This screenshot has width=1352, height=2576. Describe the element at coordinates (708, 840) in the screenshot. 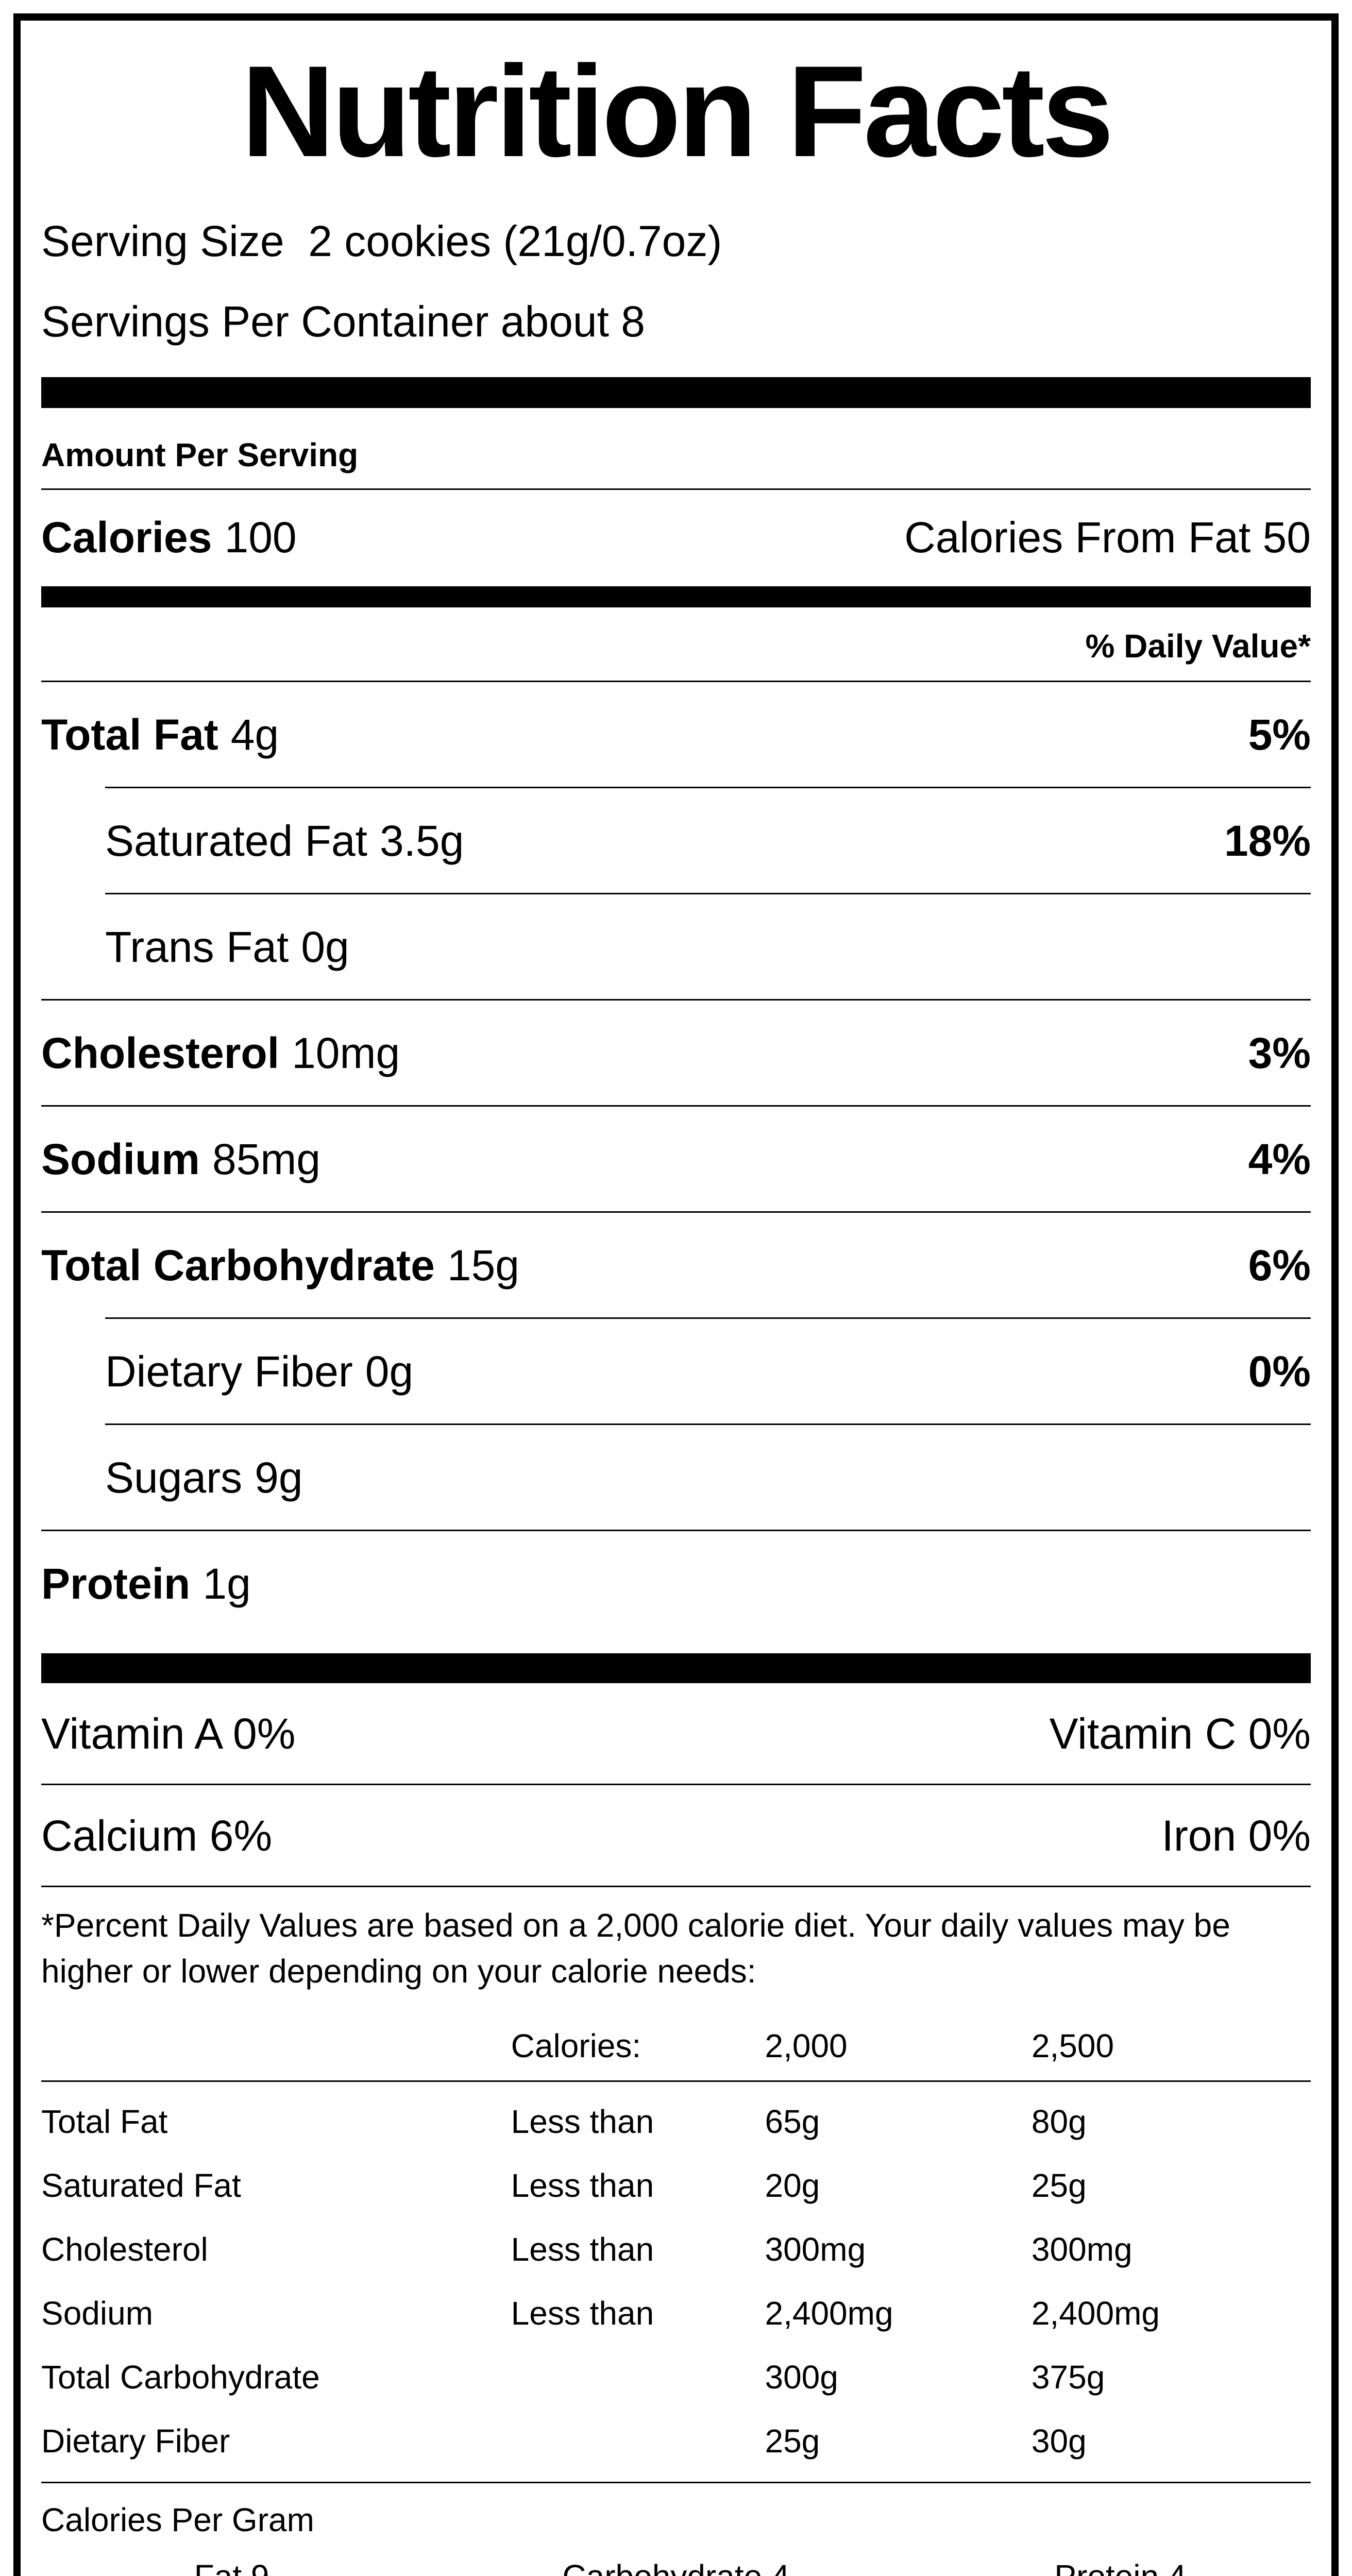

I see `nutrient-row-saturated-fat: Saturated Fat 3.5g 18%` at that location.